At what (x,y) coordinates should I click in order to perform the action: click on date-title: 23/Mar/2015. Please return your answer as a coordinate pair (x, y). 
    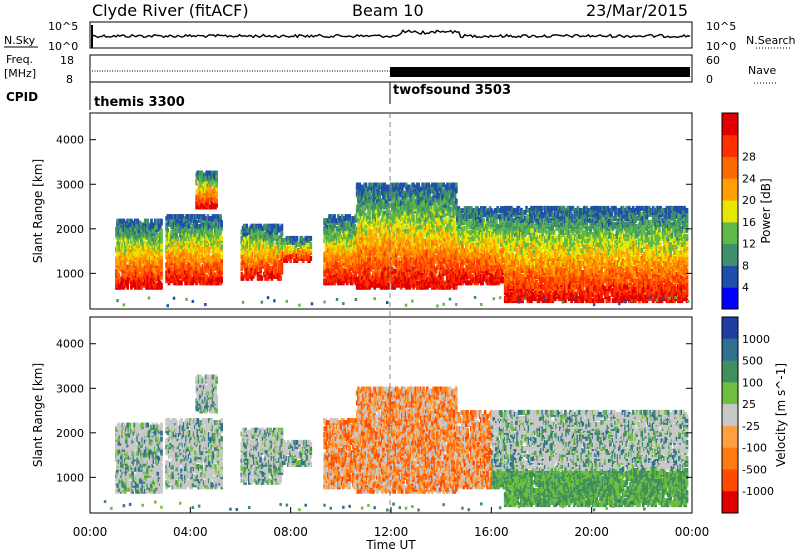
    Looking at the image, I should click on (637, 10).